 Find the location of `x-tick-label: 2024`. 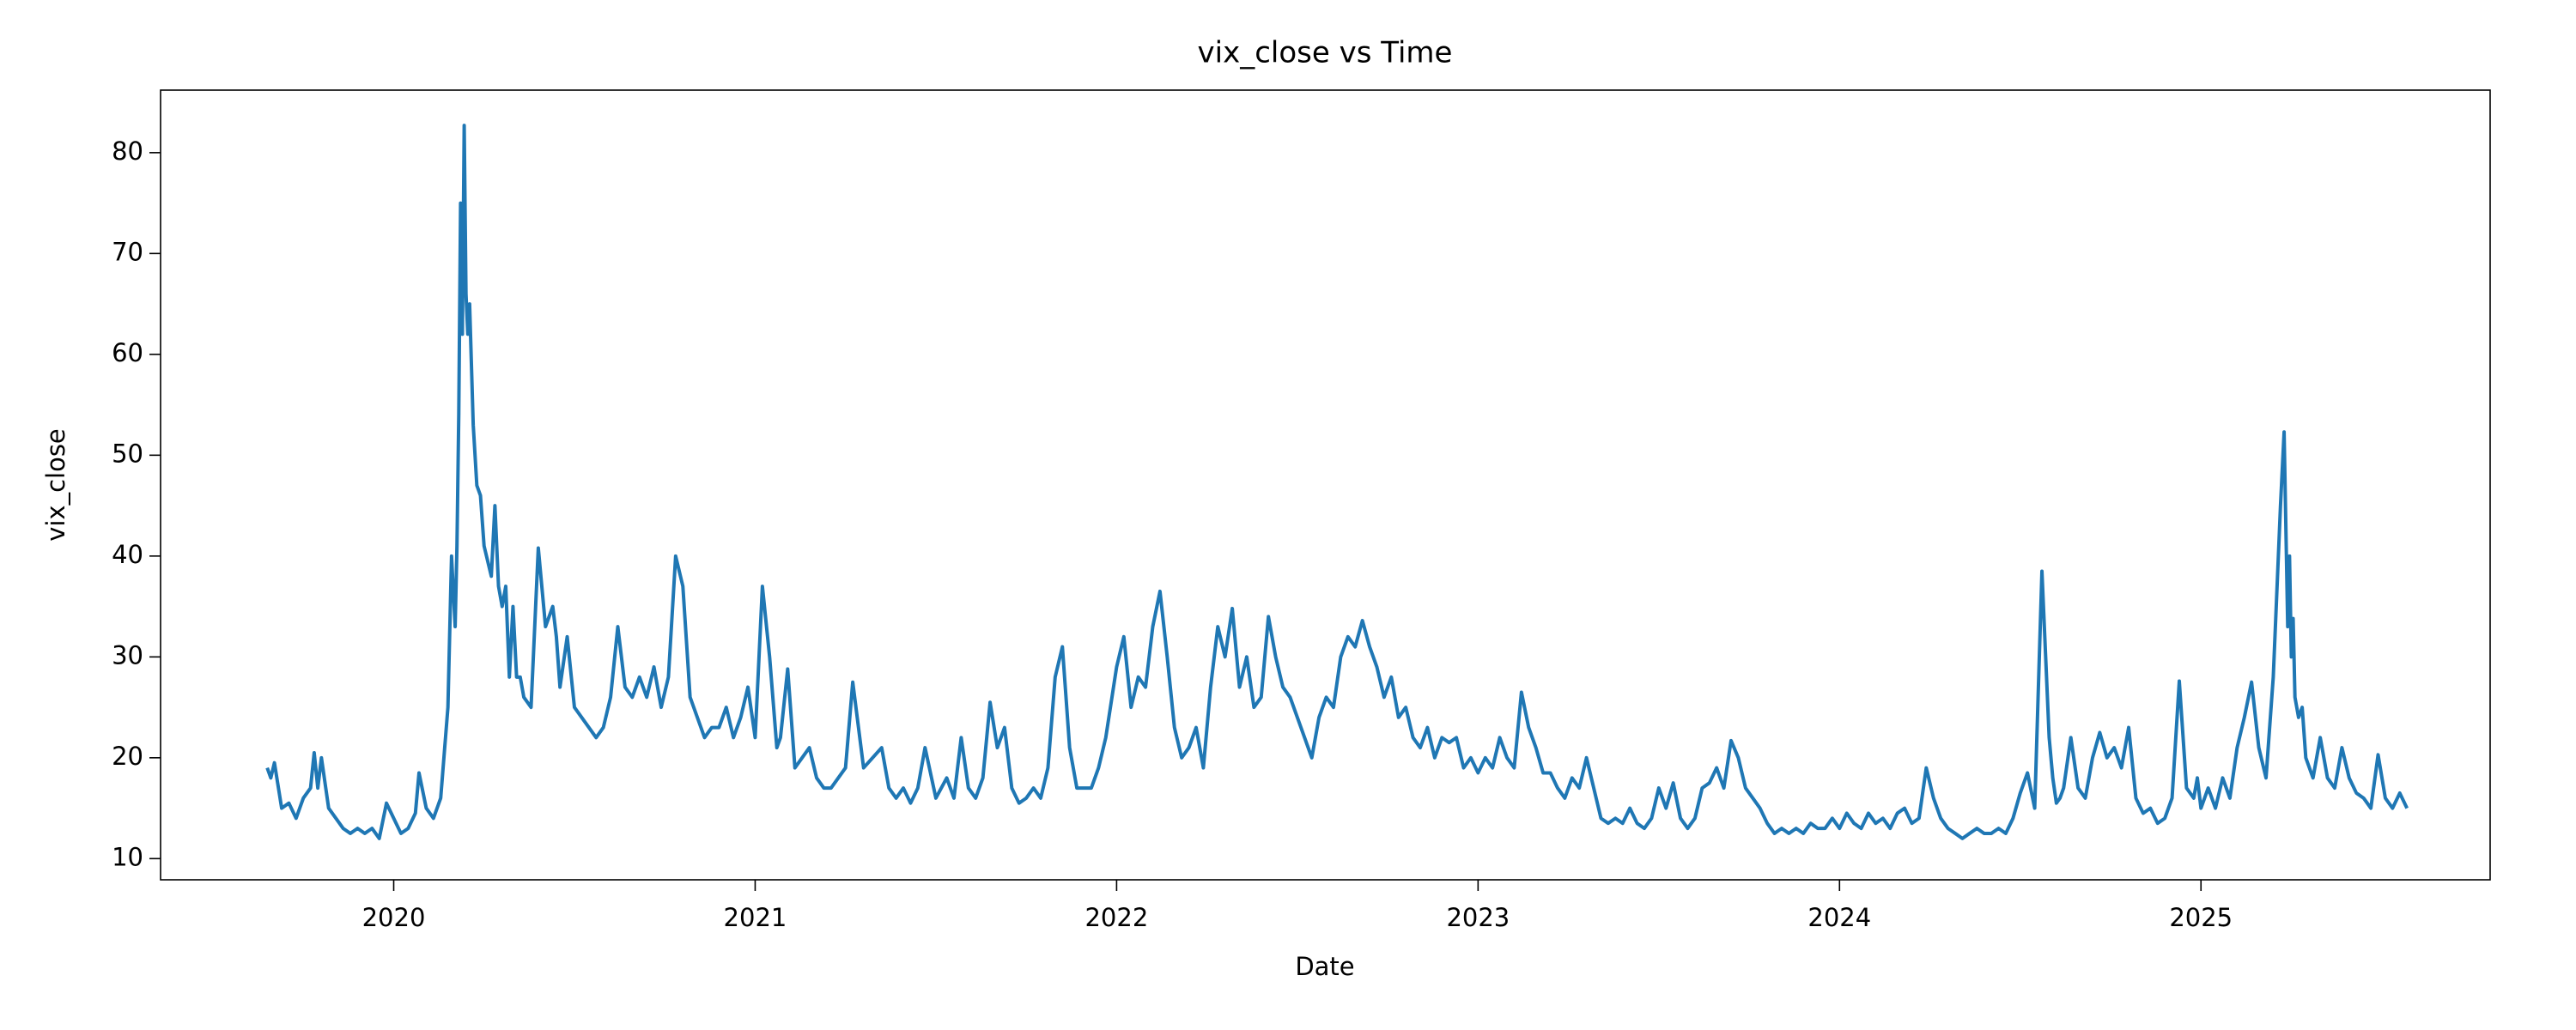

x-tick-label: 2024 is located at coordinates (1839, 917).